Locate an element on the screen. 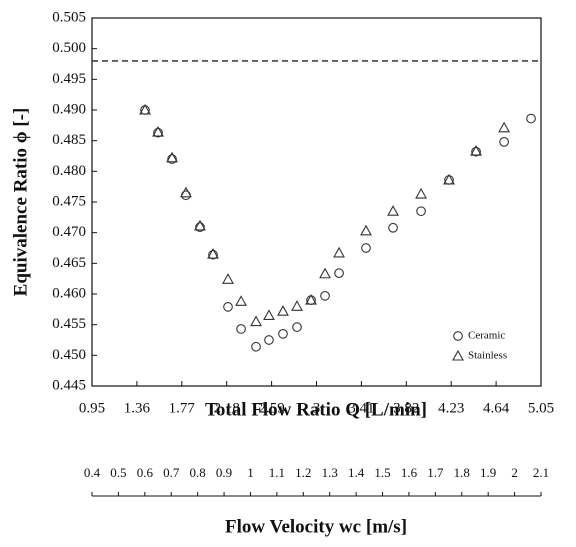 This screenshot has height=547, width=576. y-tick-label: 0.495 is located at coordinates (69, 79).